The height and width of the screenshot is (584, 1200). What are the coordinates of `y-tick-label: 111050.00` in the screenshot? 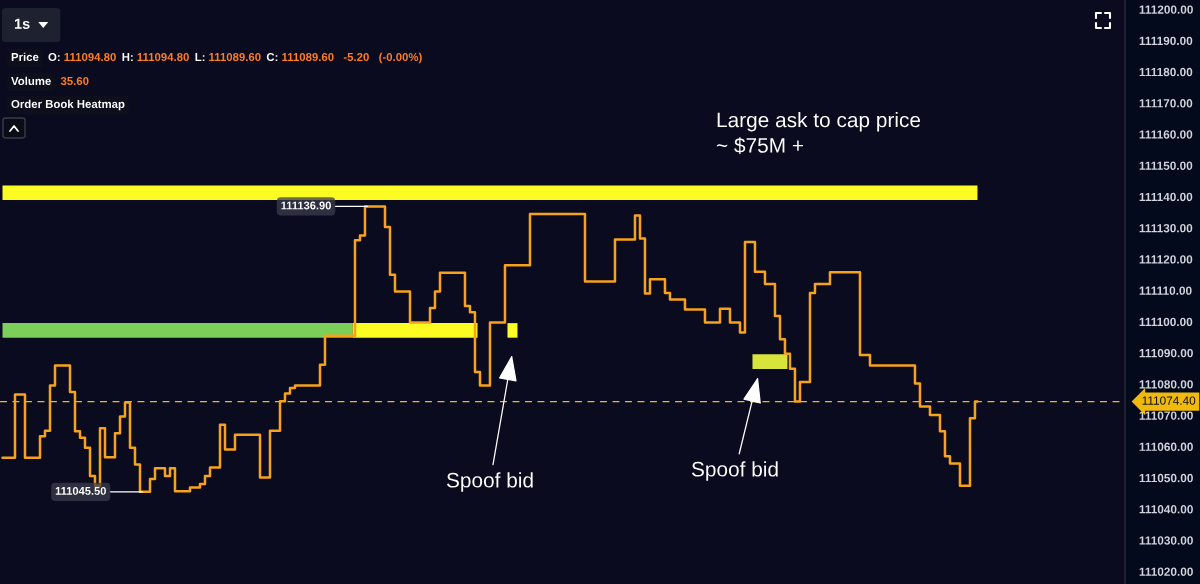 It's located at (1166, 478).